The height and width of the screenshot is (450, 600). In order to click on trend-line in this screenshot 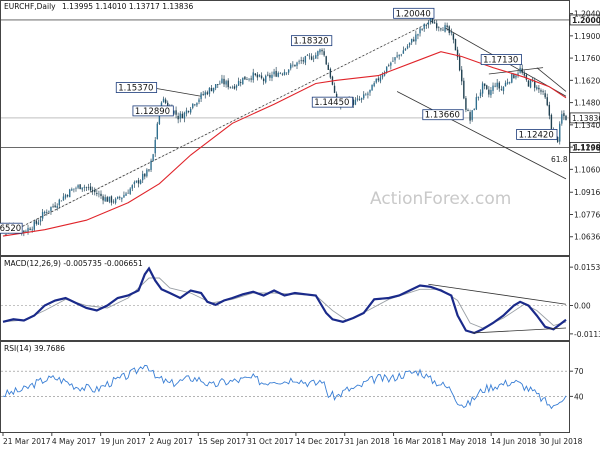, I will do `click(481, 135)`.